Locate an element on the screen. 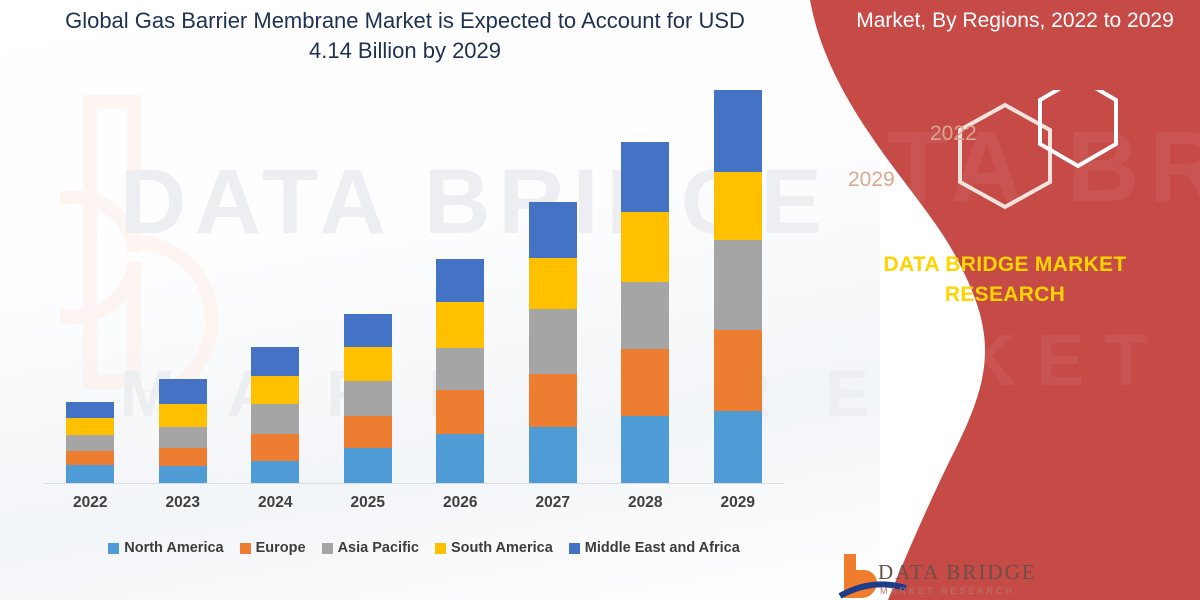 Image resolution: width=1200 pixels, height=600 pixels. hexagon-label-2029: 2029 is located at coordinates (871, 179).